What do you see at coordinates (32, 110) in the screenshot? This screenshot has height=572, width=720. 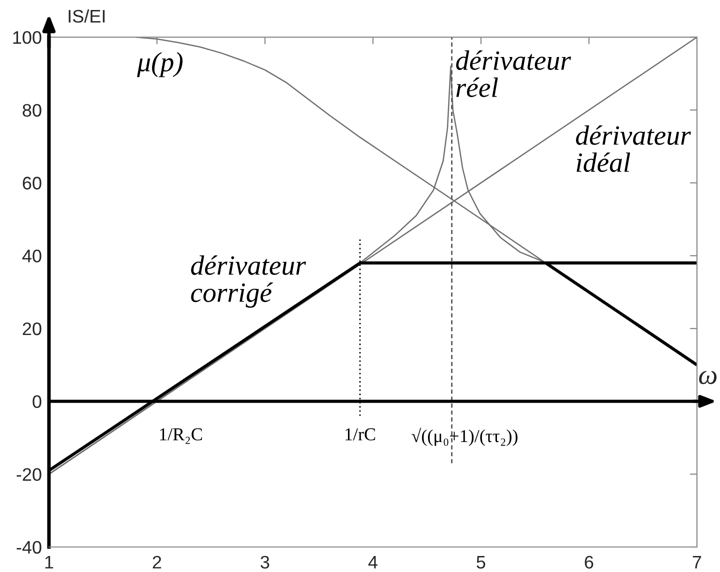 I see `y-tick-label: 80` at bounding box center [32, 110].